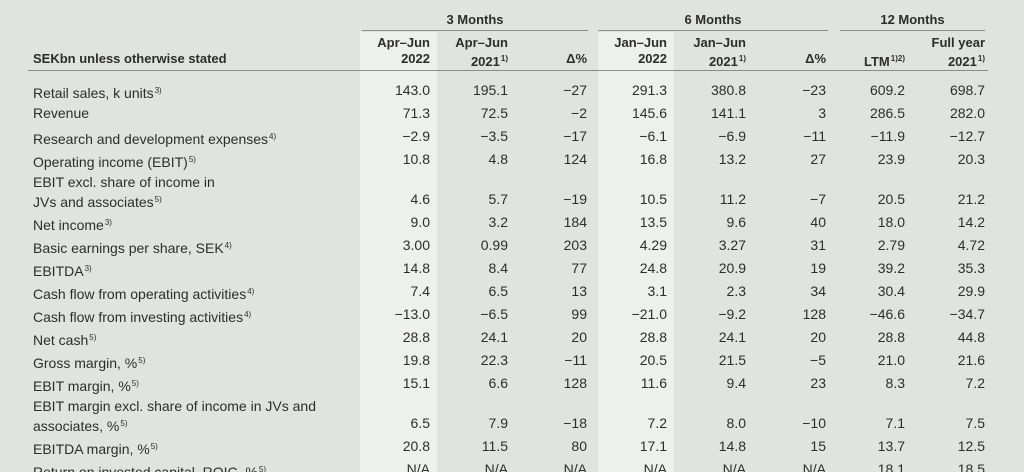  I want to click on cell-value: 291.3, so click(649, 90).